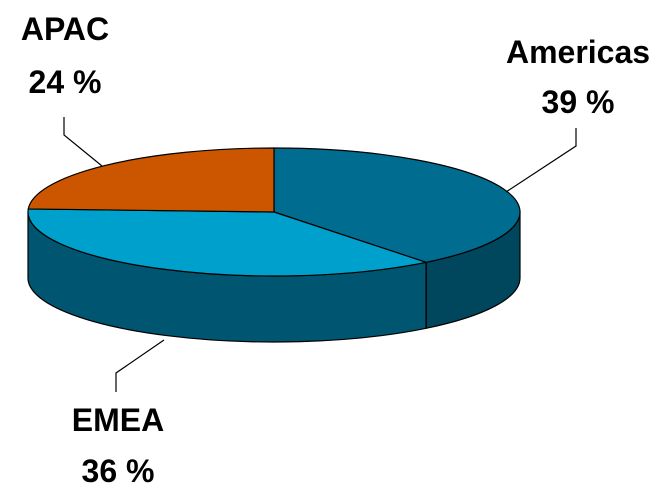 The width and height of the screenshot is (666, 489). Describe the element at coordinates (65, 29) in the screenshot. I see `label-apac-name: APAC` at that location.